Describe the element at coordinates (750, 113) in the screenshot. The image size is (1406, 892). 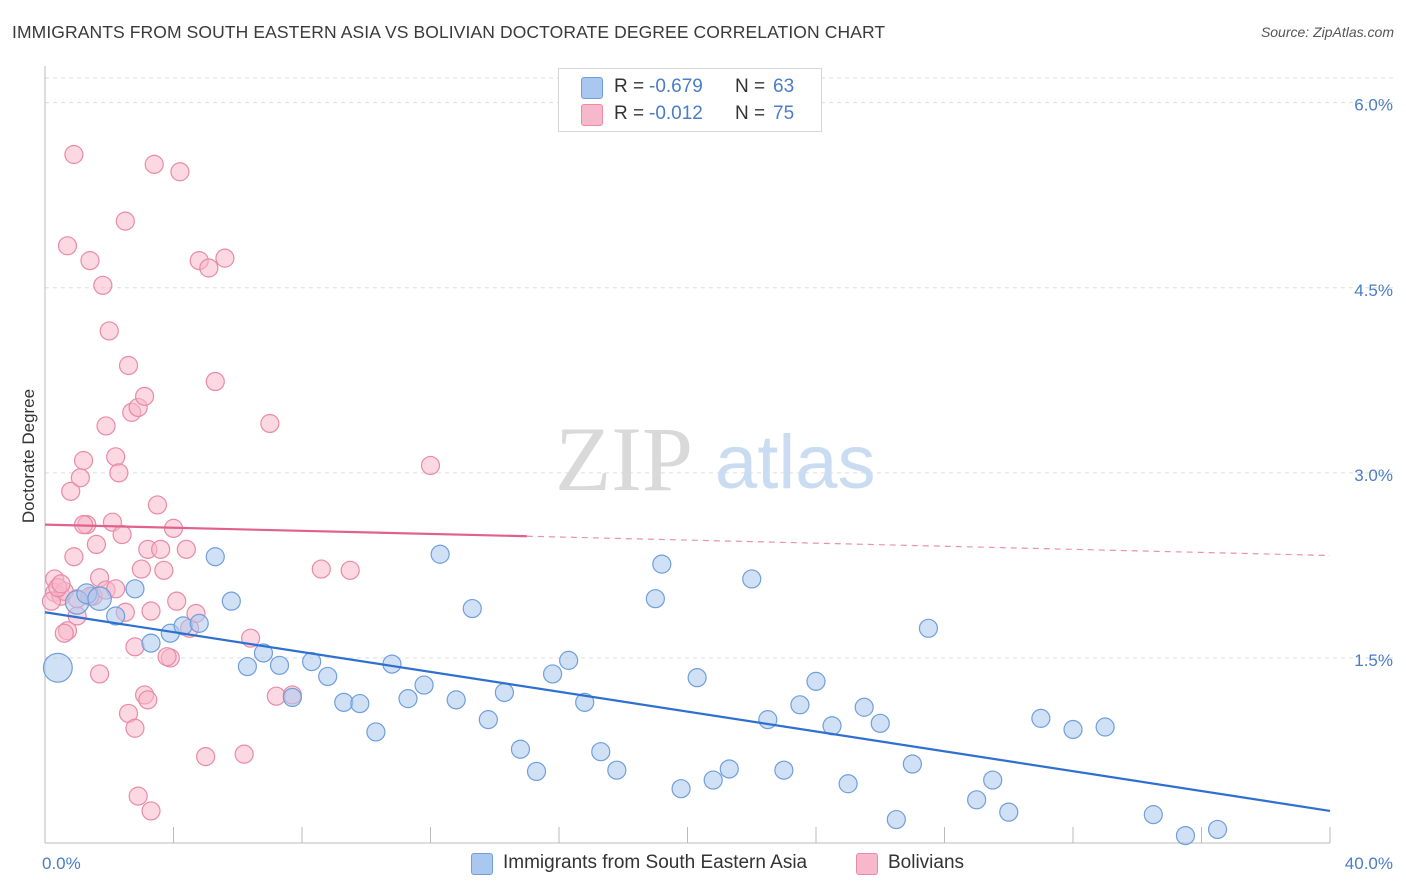
I see `legend-n-label: N =` at that location.